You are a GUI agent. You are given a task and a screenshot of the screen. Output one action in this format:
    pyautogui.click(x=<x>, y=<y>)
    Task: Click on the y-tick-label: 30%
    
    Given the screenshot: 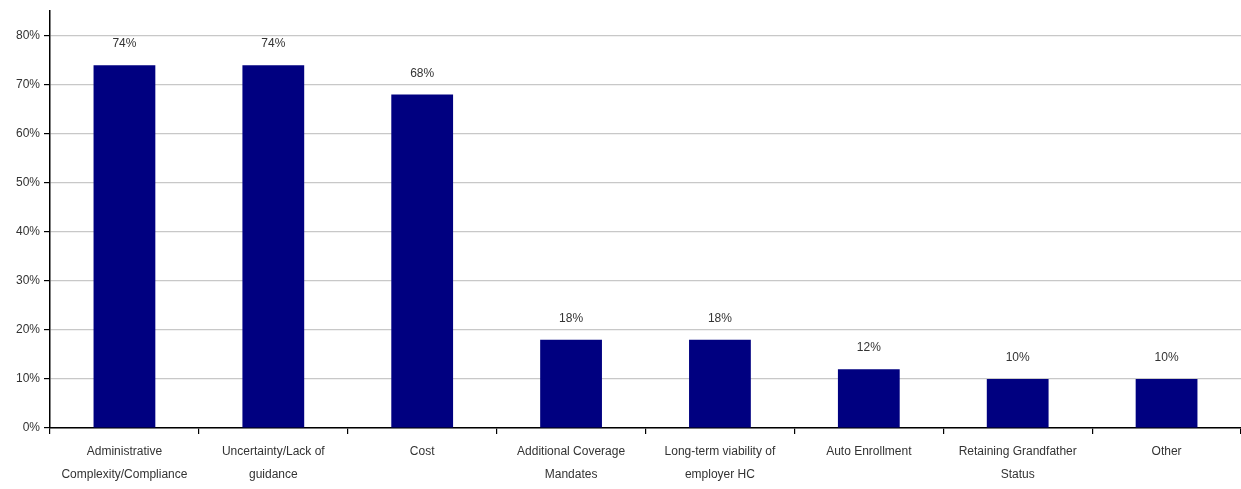 What is the action you would take?
    pyautogui.click(x=28, y=280)
    